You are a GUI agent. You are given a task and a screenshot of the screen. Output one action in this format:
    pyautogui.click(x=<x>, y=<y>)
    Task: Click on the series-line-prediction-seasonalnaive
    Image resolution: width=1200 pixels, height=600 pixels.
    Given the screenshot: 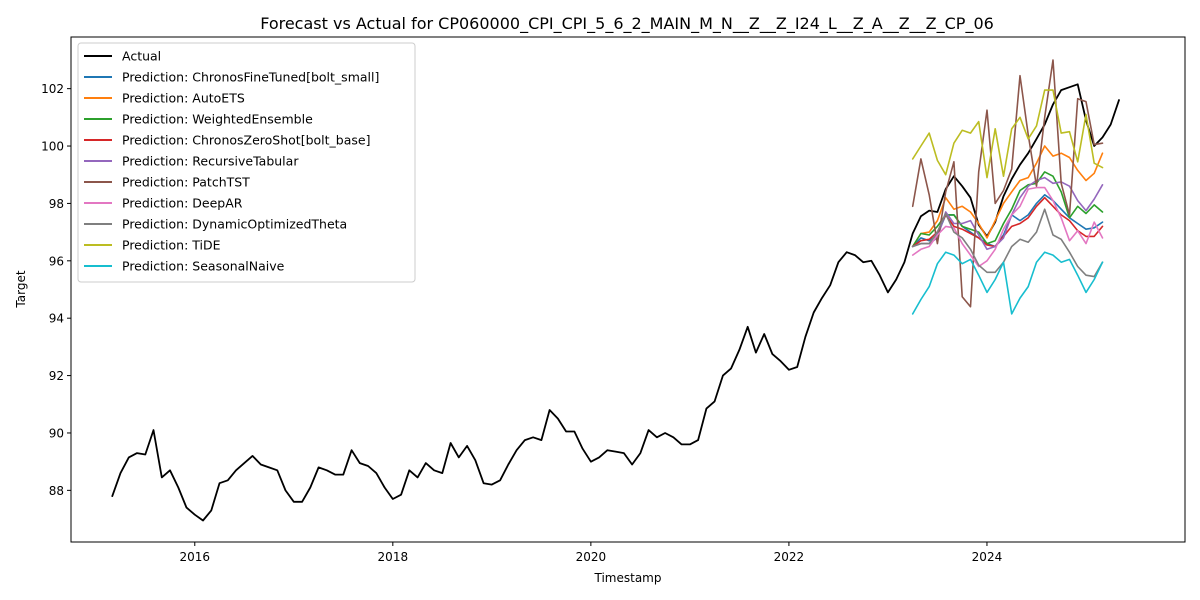 What is the action you would take?
    pyautogui.click(x=1007, y=283)
    